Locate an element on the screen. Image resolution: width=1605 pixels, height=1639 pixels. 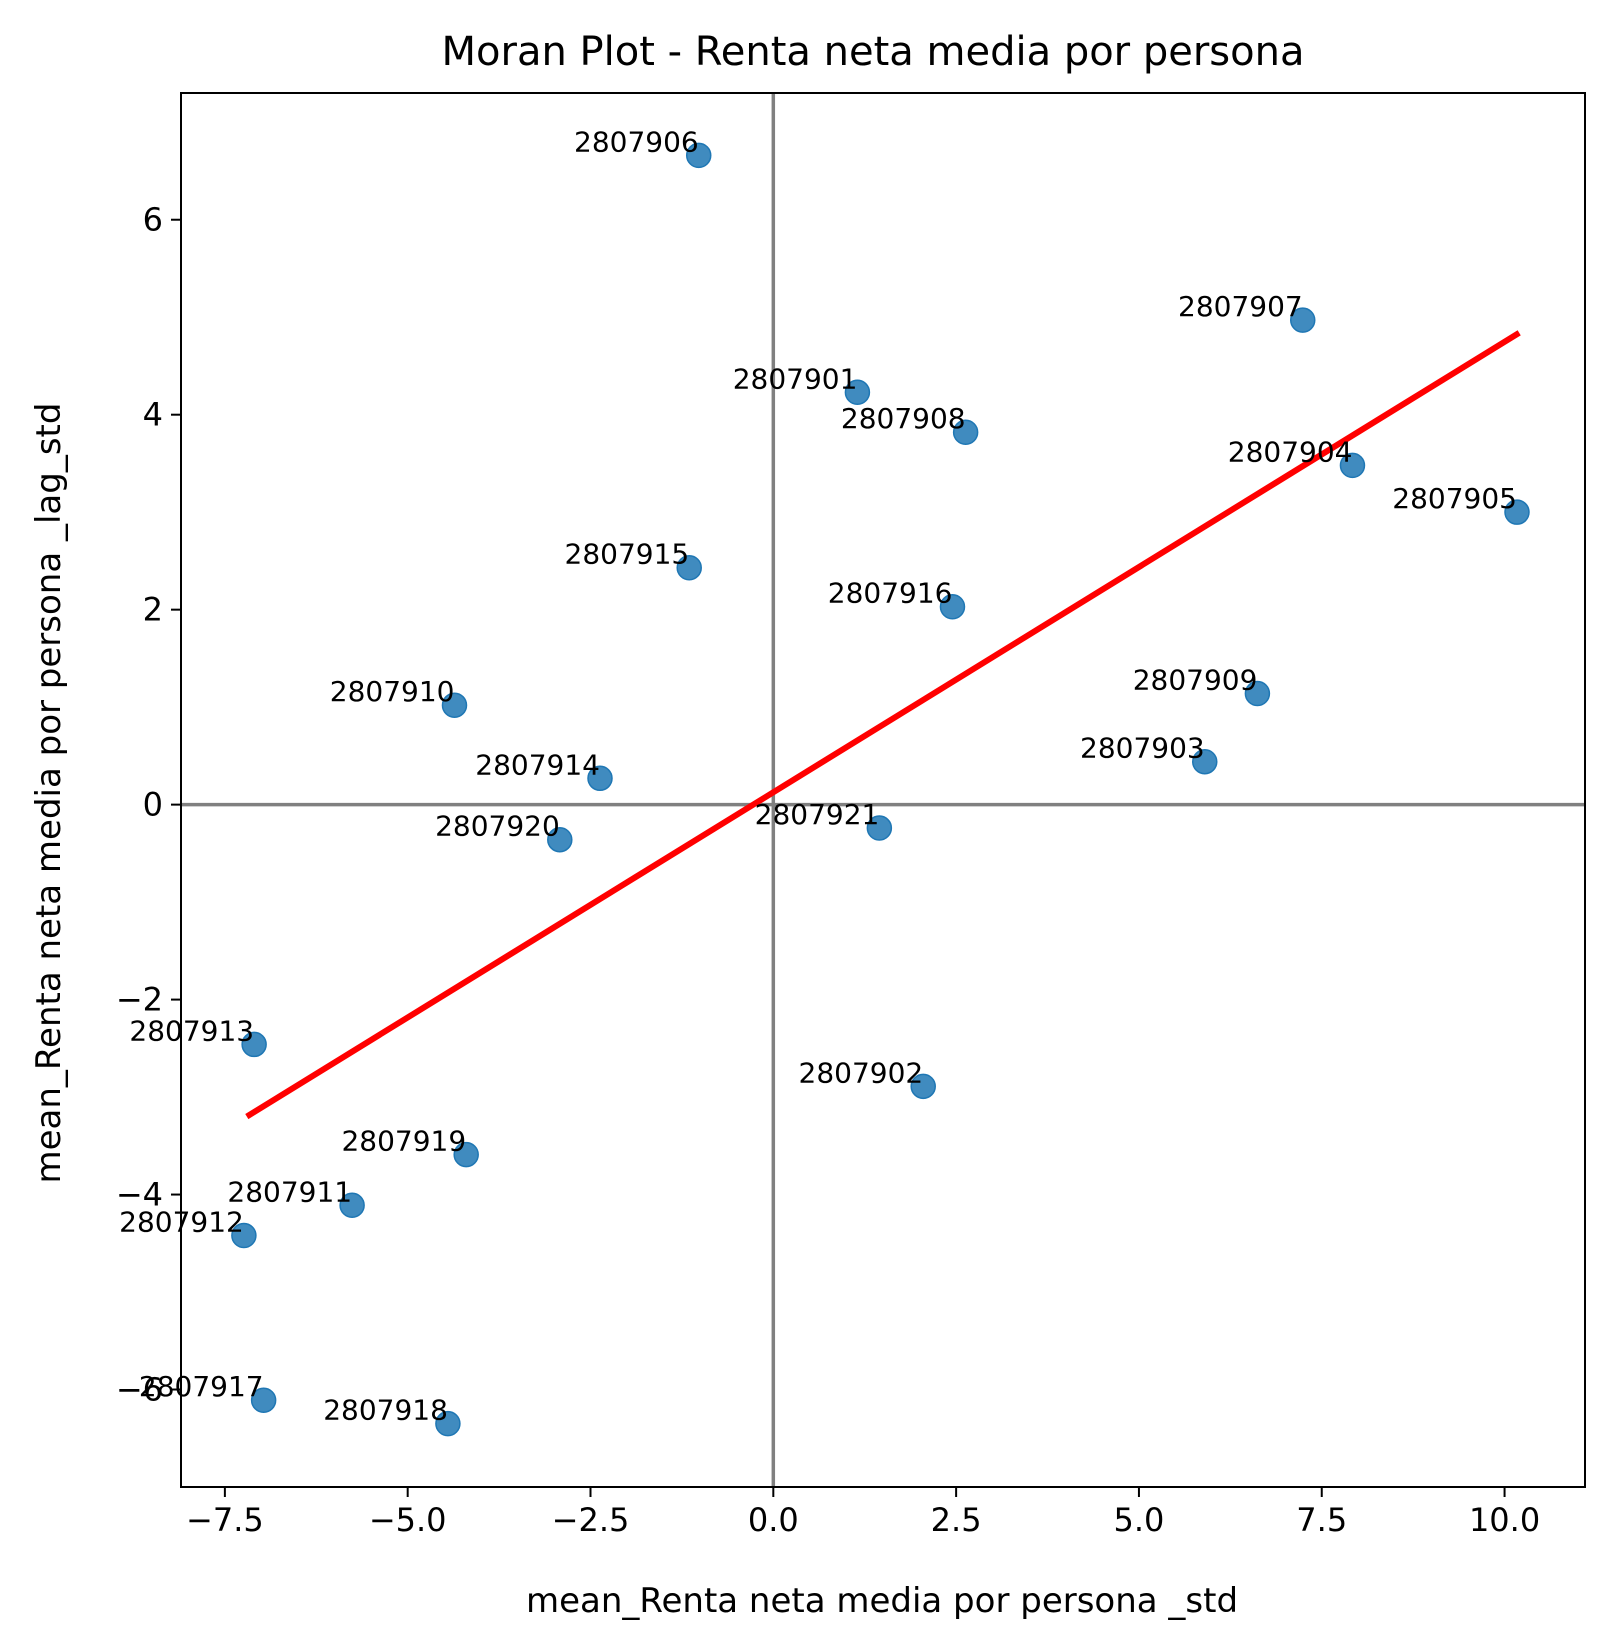
point-label-2807906: 2807906 is located at coordinates (636, 141).